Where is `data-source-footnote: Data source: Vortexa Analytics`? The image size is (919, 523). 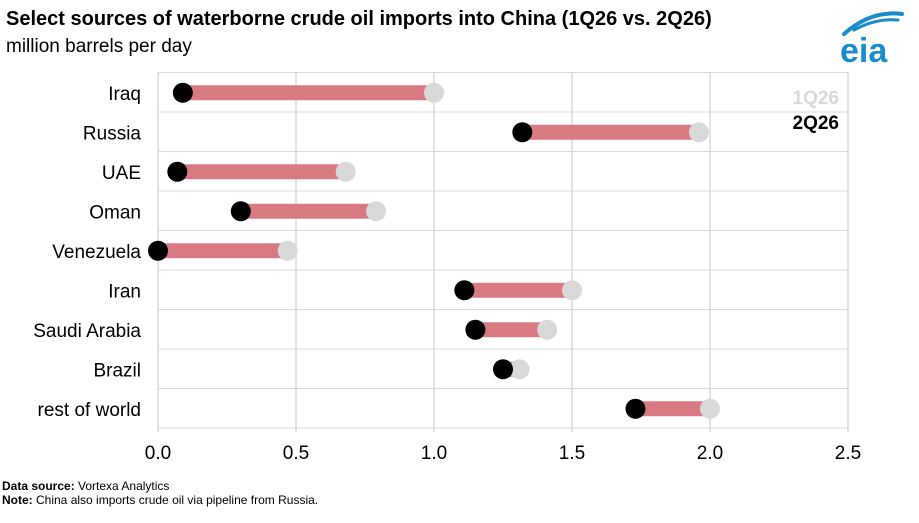
data-source-footnote: Data source: Vortexa Analytics is located at coordinates (85, 486).